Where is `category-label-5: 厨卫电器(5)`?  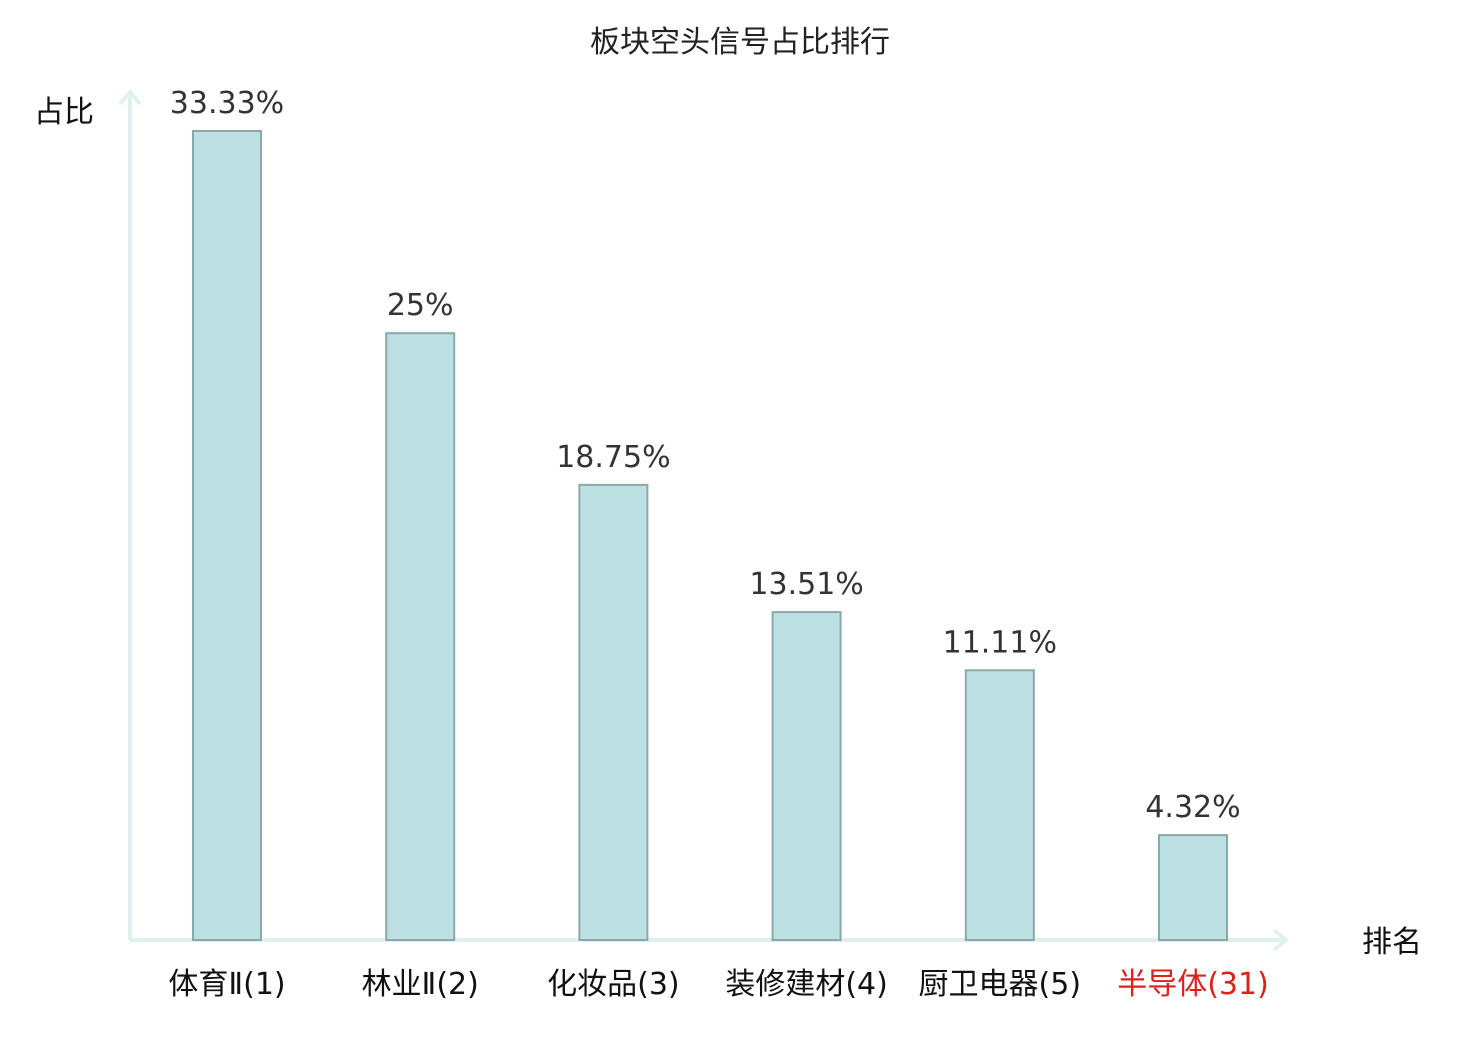
category-label-5: 厨卫电器(5) is located at coordinates (1000, 984).